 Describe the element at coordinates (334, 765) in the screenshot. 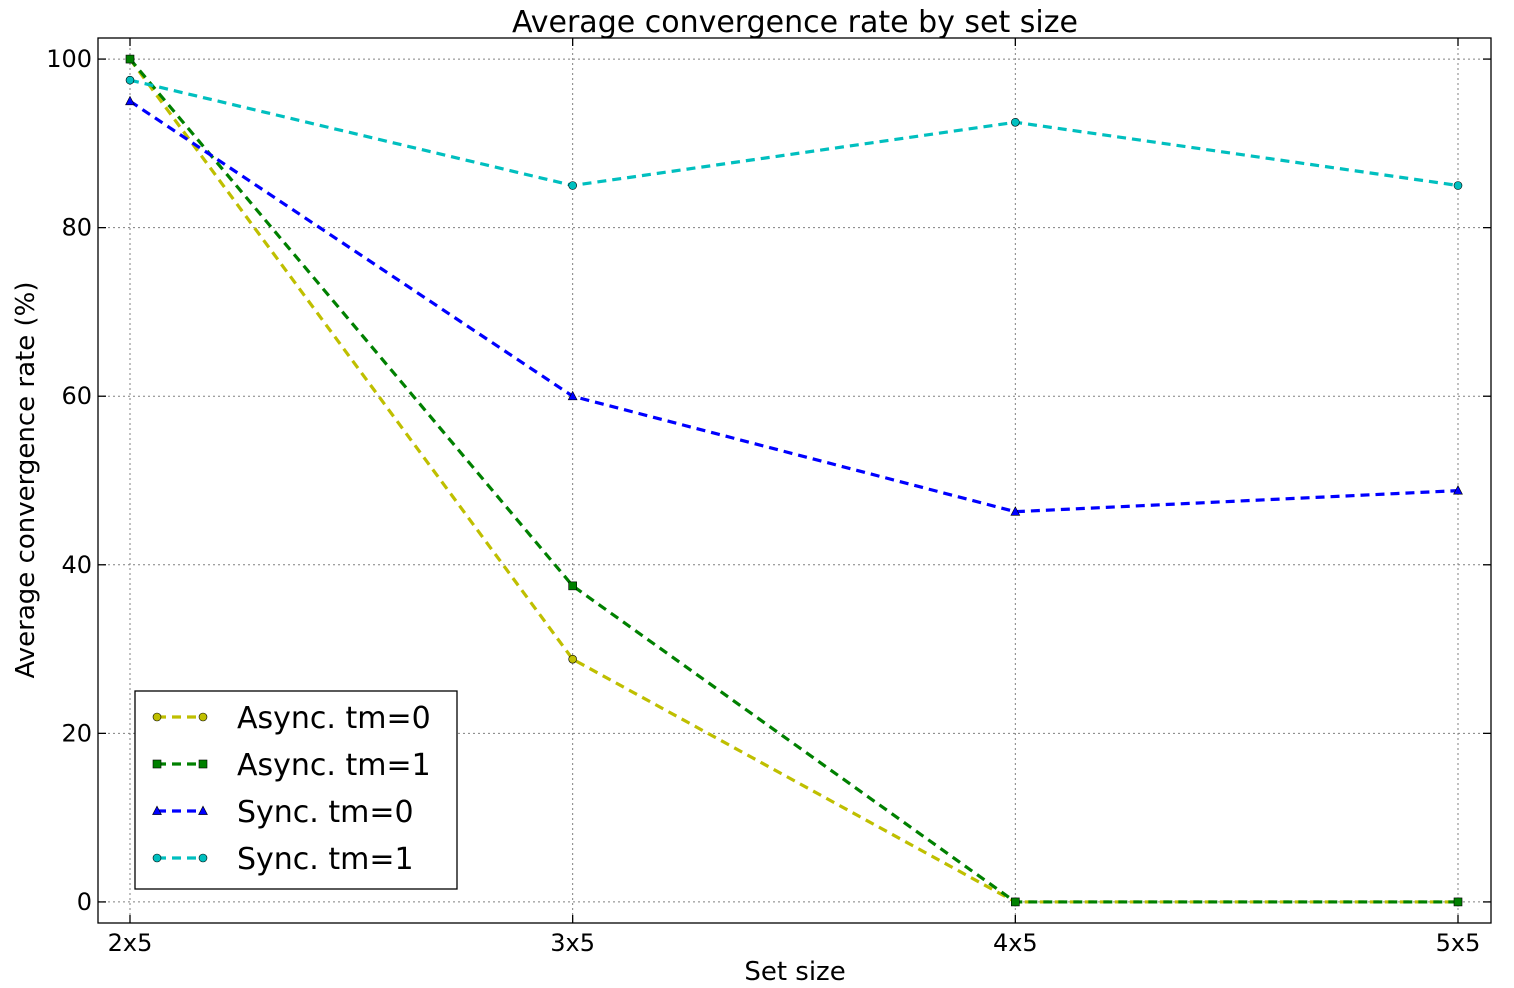

I see `legend-label: Async. tm=1` at that location.